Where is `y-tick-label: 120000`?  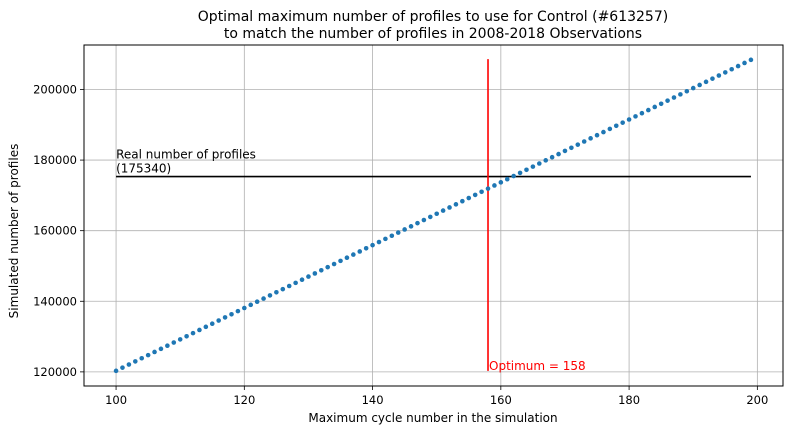
y-tick-label: 120000 is located at coordinates (55, 372).